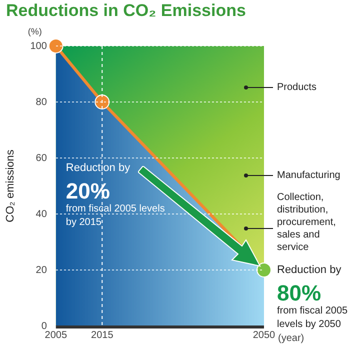  Describe the element at coordinates (42, 102) in the screenshot. I see `y-tick-label: 80` at that location.